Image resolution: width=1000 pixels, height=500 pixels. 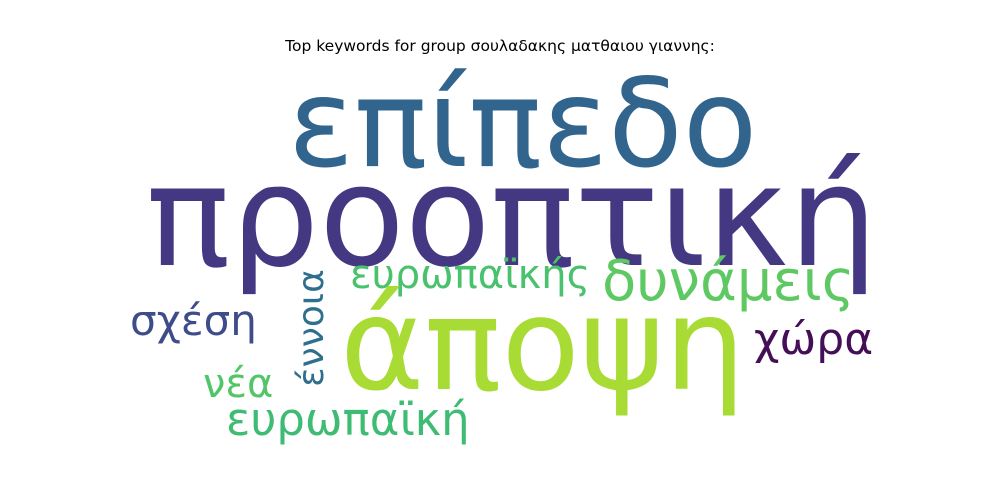 What do you see at coordinates (193, 320) in the screenshot?
I see `word-sxesi: σχέση` at bounding box center [193, 320].